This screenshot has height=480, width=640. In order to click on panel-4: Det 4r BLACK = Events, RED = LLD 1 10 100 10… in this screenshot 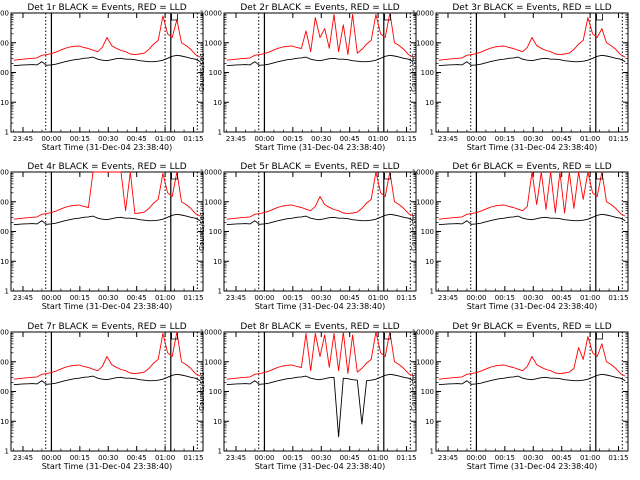, I will do `click(102, 236)`.